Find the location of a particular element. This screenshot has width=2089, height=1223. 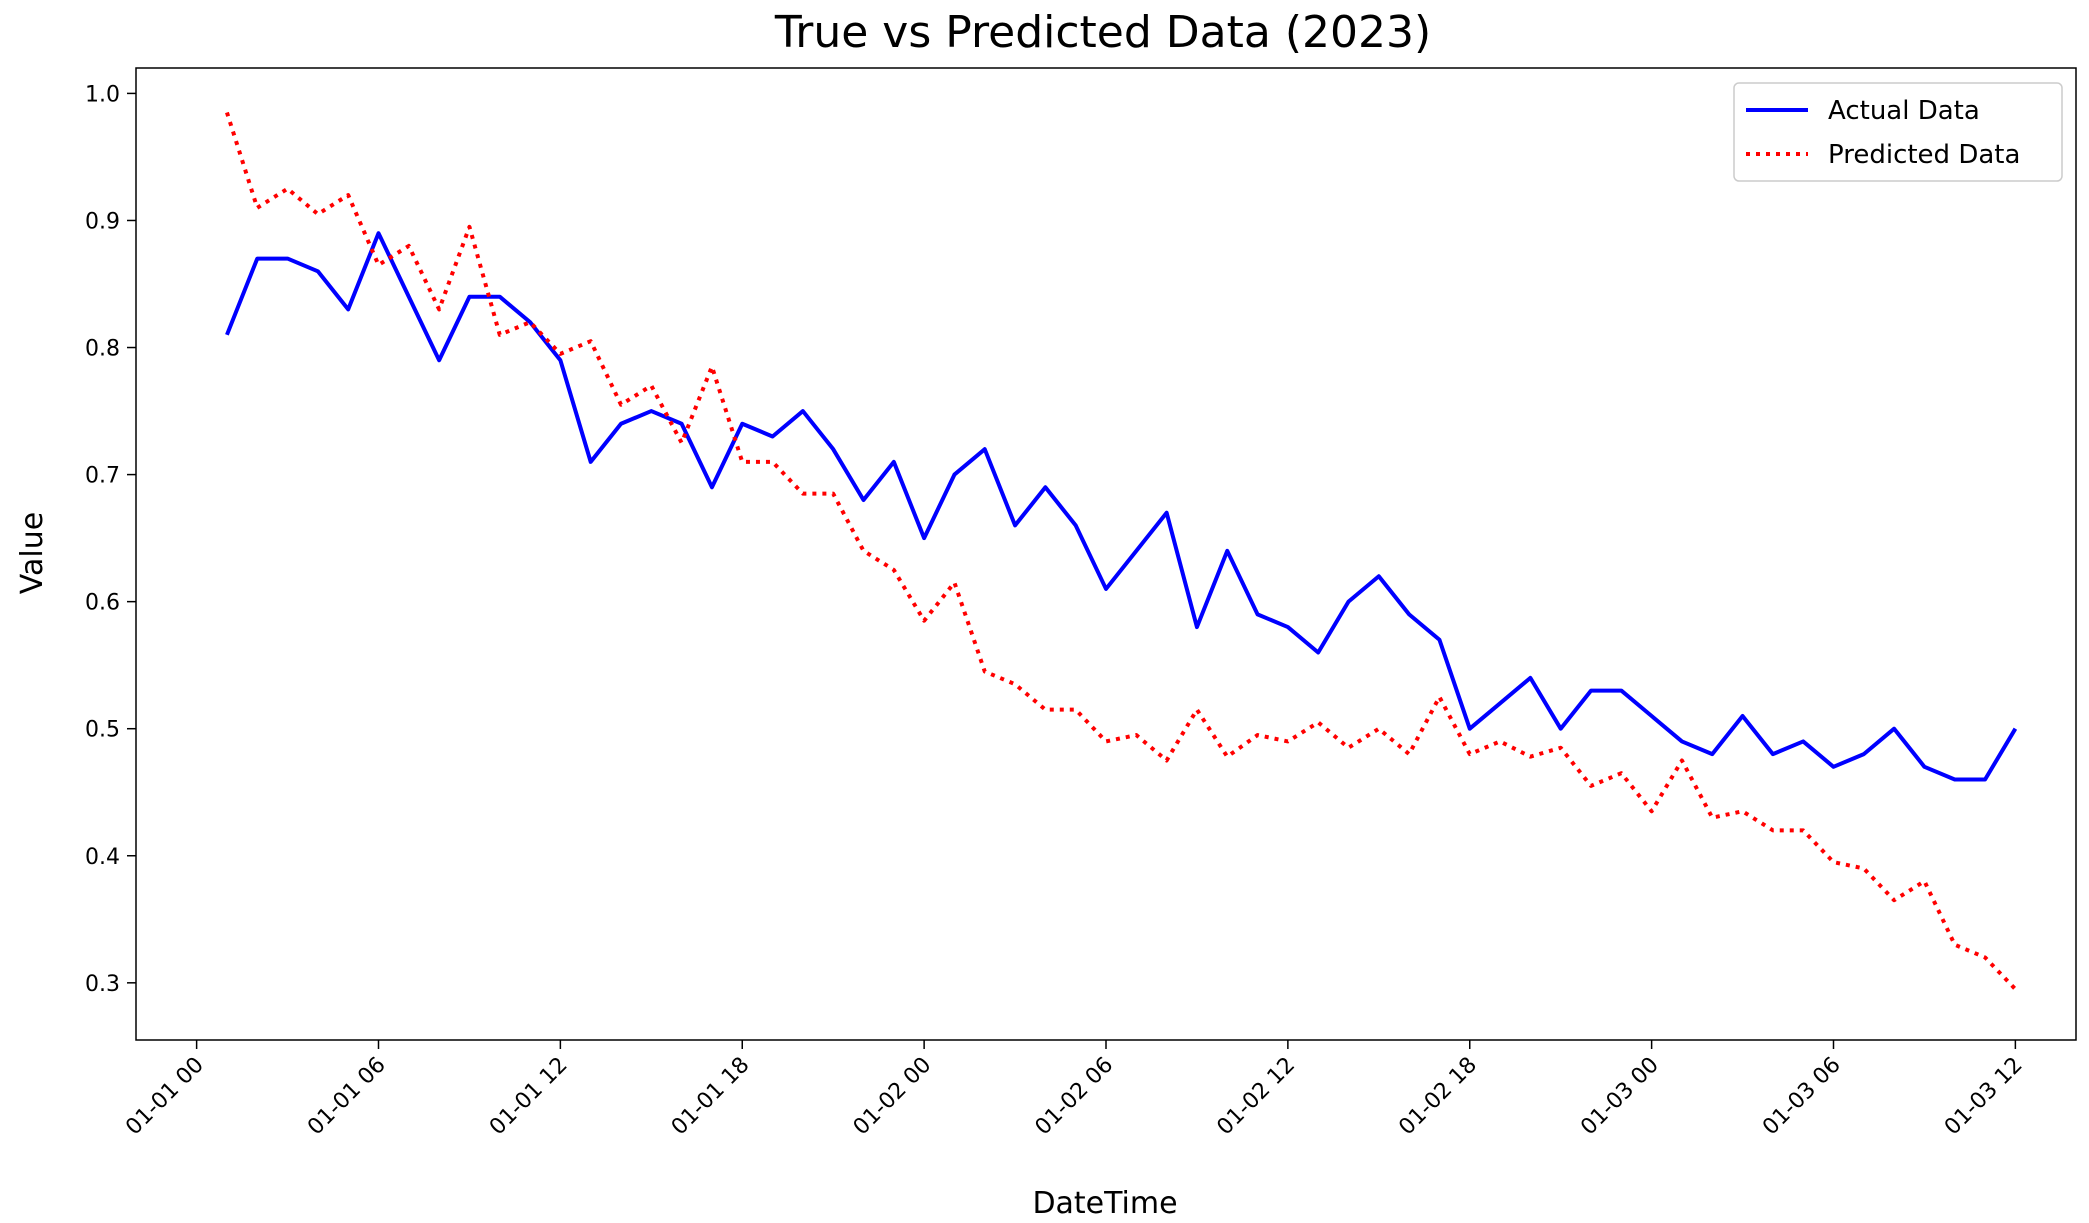

legend: Actual Data Predicted Data is located at coordinates (1898, 132).